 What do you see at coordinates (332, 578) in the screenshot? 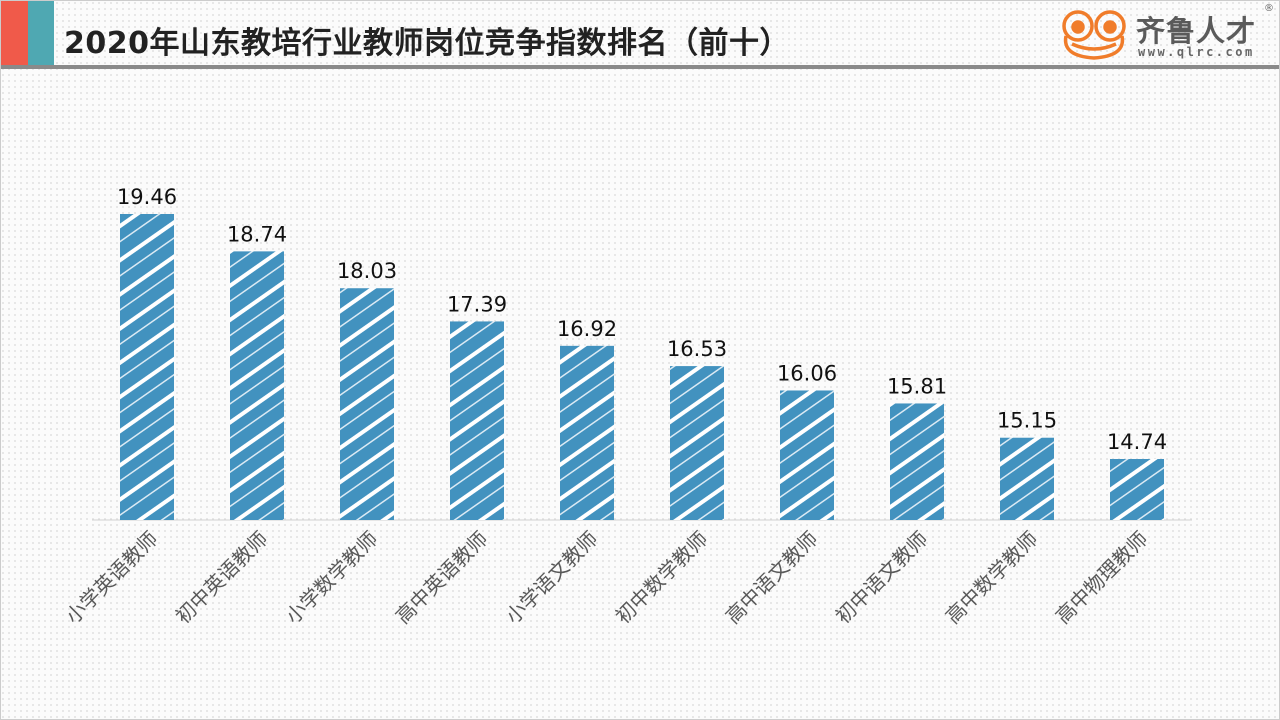
I see `x-tick-label: 小学数学教师` at bounding box center [332, 578].